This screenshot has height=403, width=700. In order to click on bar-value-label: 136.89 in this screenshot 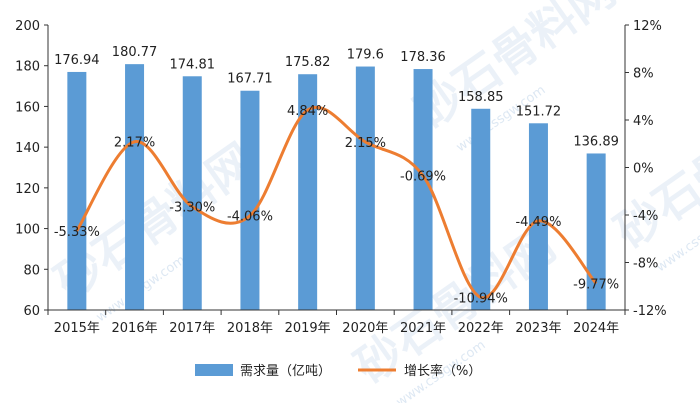, I will do `click(596, 141)`.